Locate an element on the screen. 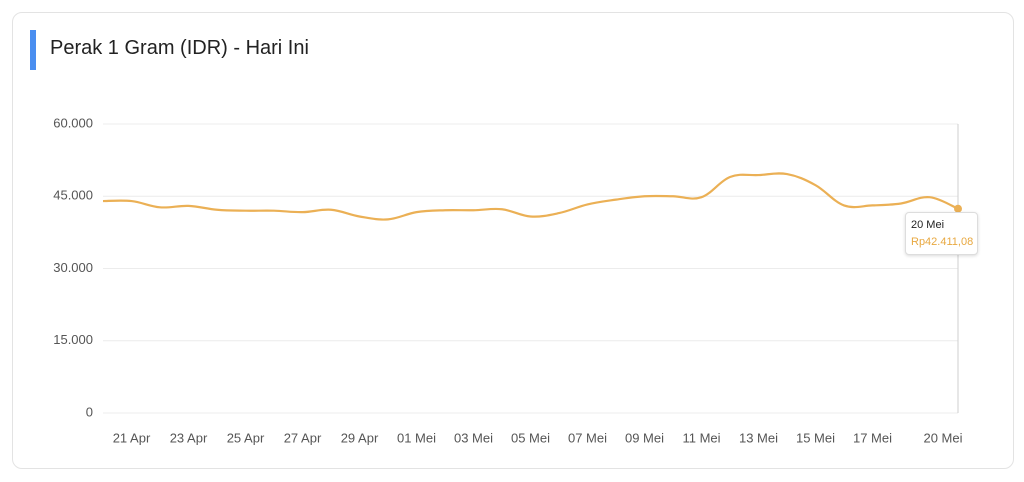  x-tick-label: 20 Mei is located at coordinates (942, 437).